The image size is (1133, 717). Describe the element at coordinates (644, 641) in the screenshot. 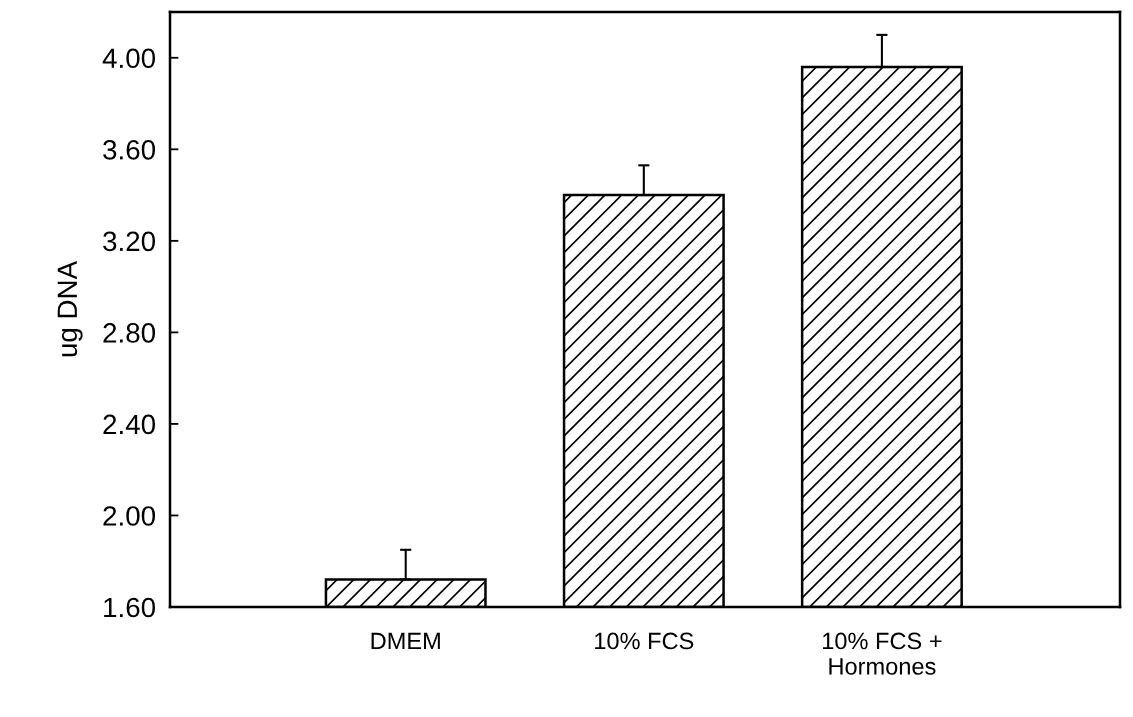

I see `x-tick-label: 10% FCS` at that location.